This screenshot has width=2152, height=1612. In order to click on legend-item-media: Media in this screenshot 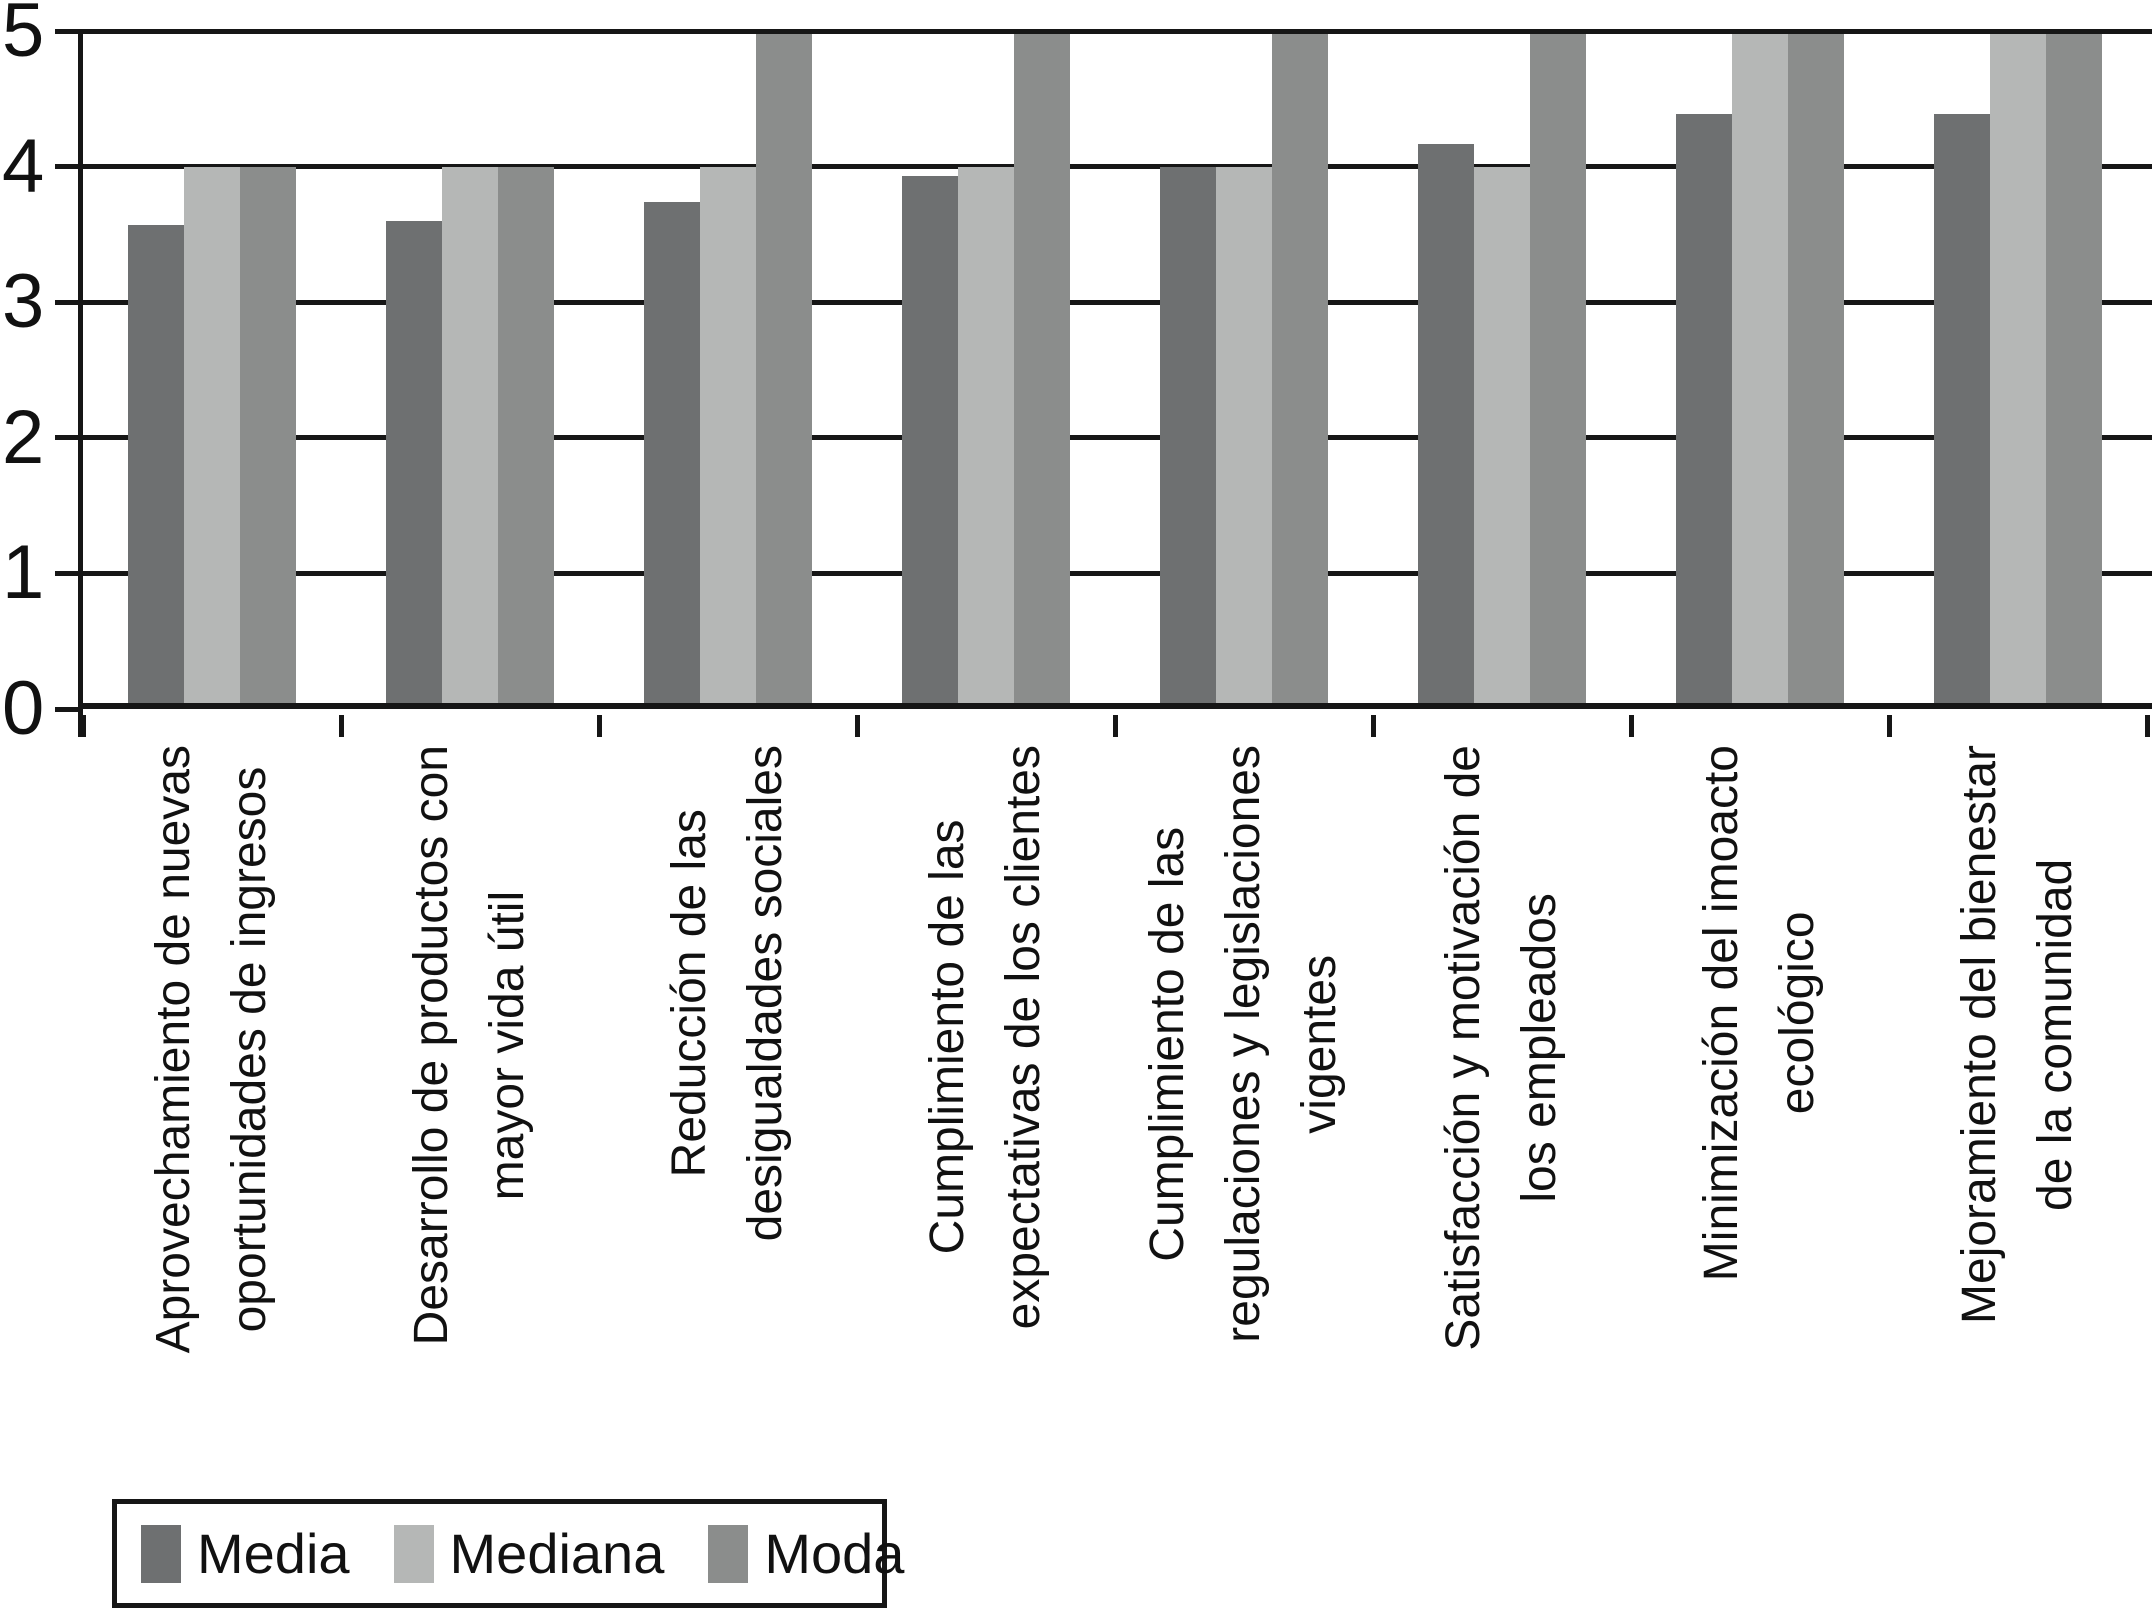, I will do `click(245, 1553)`.